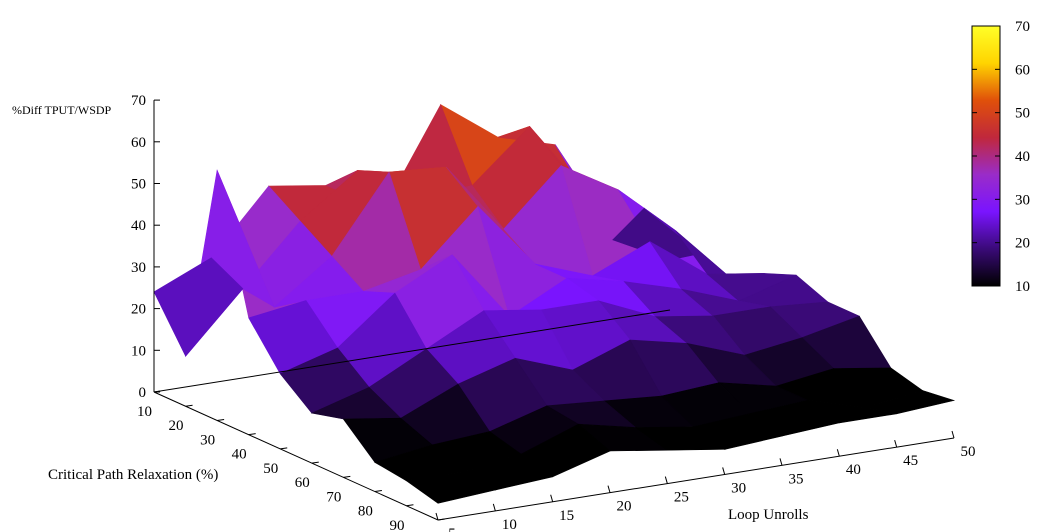 The image size is (1054, 532). I want to click on y-axis-label: Critical Path Relaxation (%), so click(133, 475).